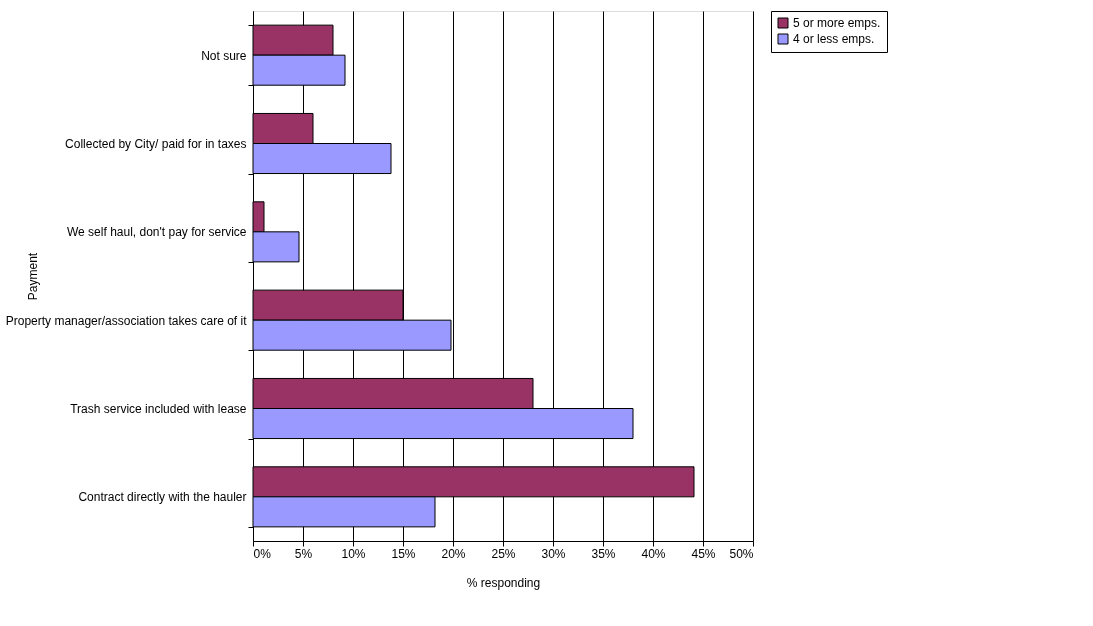  Describe the element at coordinates (158, 409) in the screenshot. I see `y-tick-label: Trash service included with lease` at that location.